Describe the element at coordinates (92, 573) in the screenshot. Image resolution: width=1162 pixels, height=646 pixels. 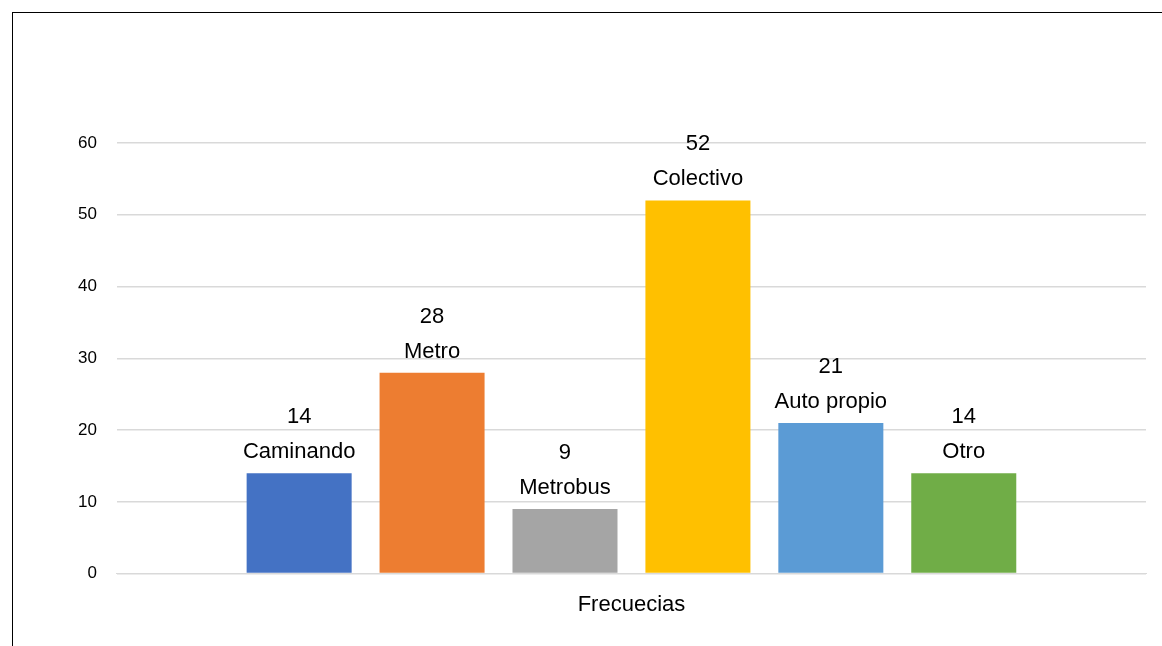
I see `y-tick-label: 0` at that location.